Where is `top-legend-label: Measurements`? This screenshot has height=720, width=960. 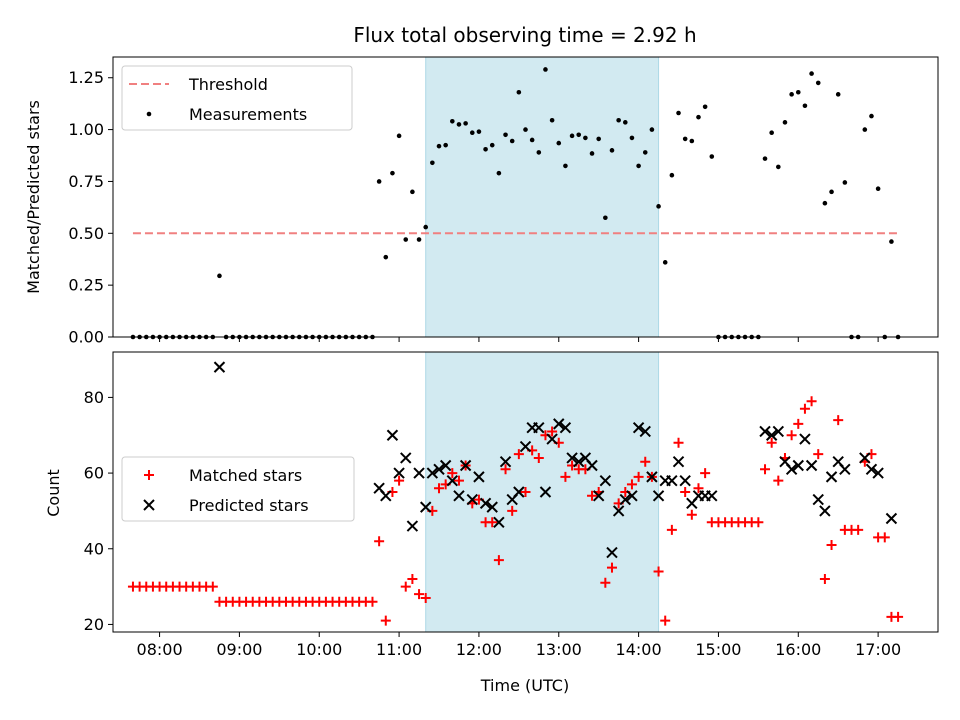 top-legend-label: Measurements is located at coordinates (248, 114).